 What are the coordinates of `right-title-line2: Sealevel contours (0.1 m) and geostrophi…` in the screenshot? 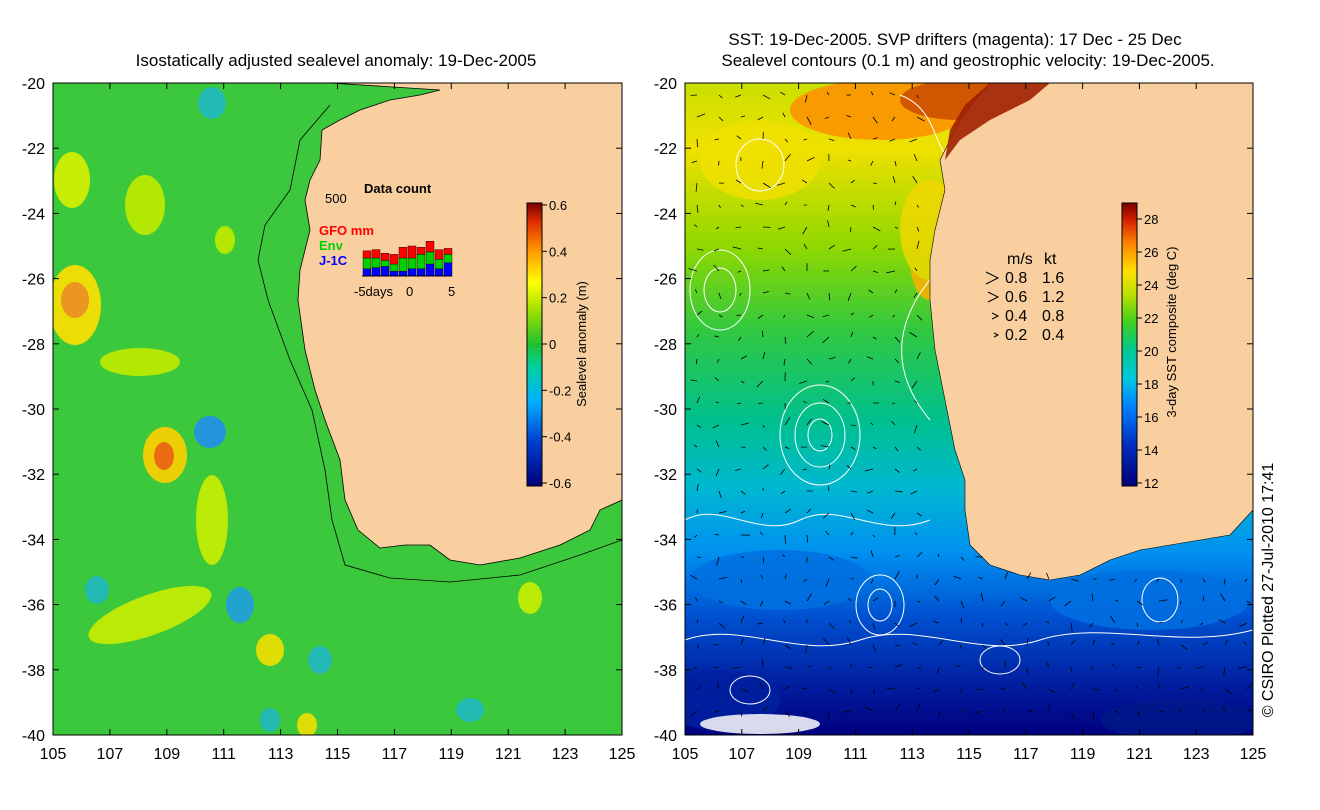 It's located at (967, 60).